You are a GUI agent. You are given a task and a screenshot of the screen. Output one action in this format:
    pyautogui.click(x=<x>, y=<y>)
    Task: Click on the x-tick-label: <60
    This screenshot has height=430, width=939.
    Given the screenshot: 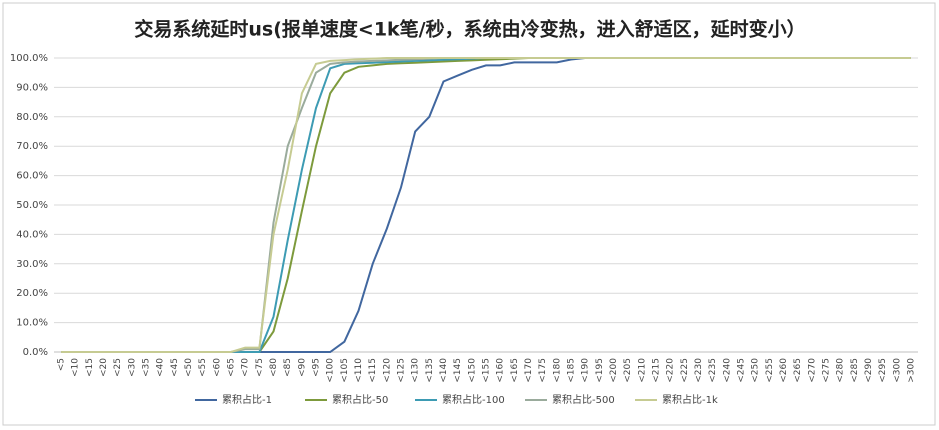 What is the action you would take?
    pyautogui.click(x=217, y=367)
    